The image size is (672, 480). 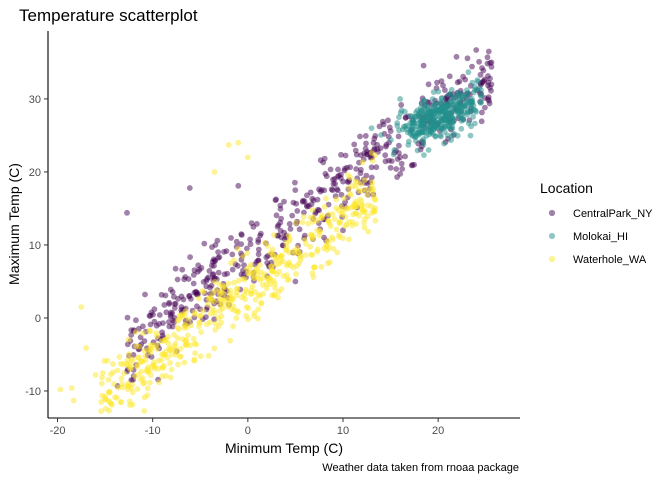 What do you see at coordinates (343, 431) in the screenshot?
I see `x-tick-label: 10` at bounding box center [343, 431].